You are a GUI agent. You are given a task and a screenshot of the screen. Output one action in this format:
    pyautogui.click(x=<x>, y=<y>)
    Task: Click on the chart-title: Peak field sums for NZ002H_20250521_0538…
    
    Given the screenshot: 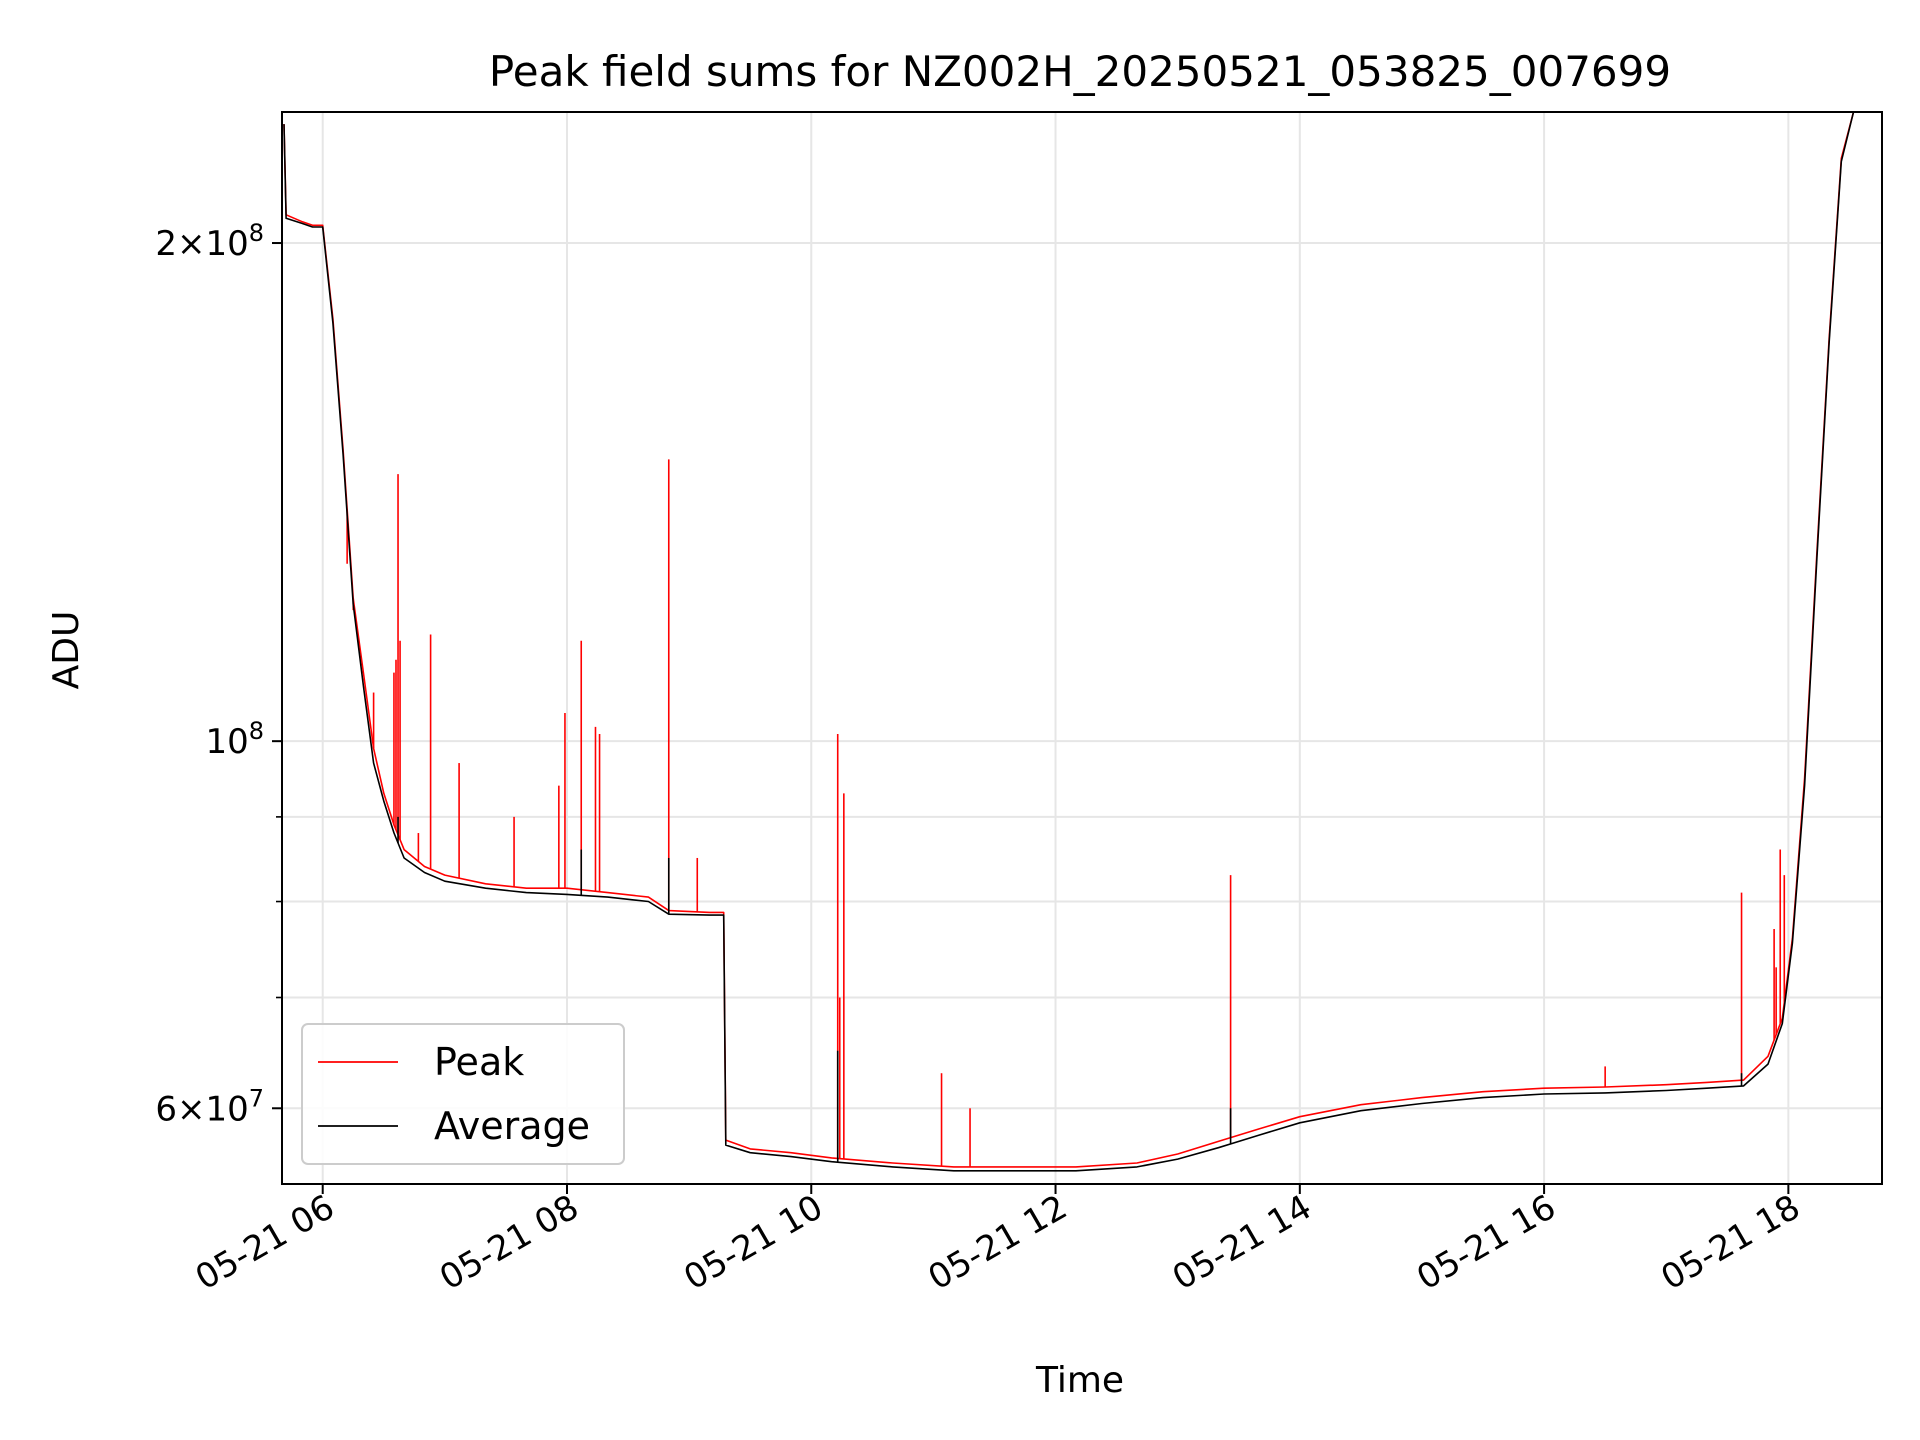 What is the action you would take?
    pyautogui.click(x=1080, y=71)
    